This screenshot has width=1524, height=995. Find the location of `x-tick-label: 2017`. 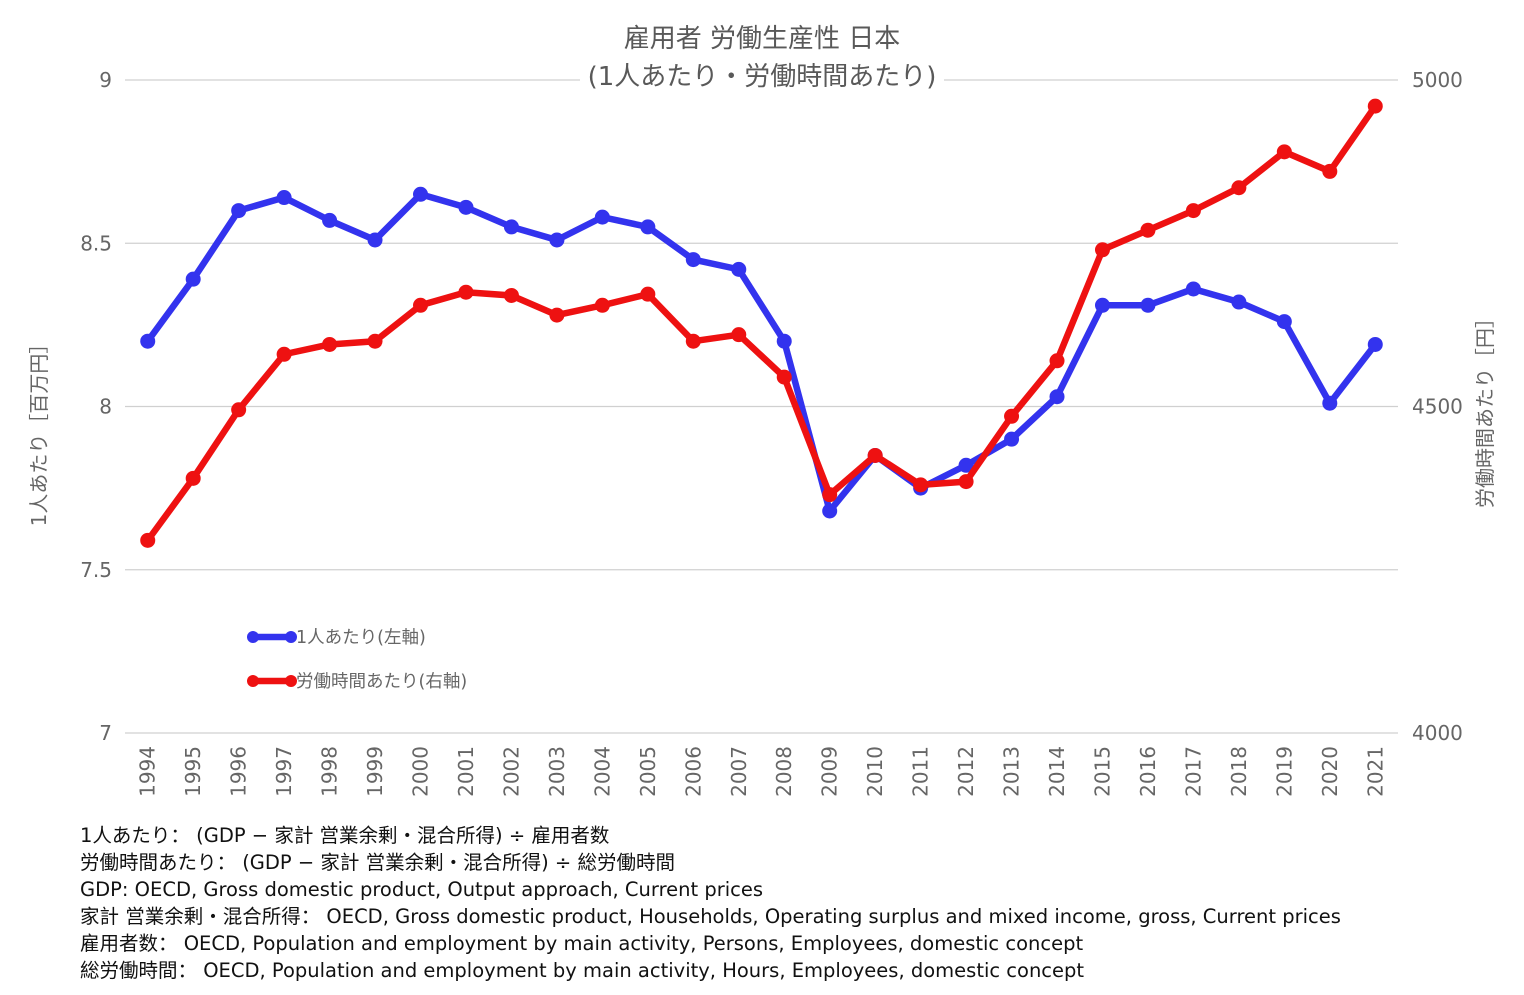

x-tick-label: 2017 is located at coordinates (1193, 771).